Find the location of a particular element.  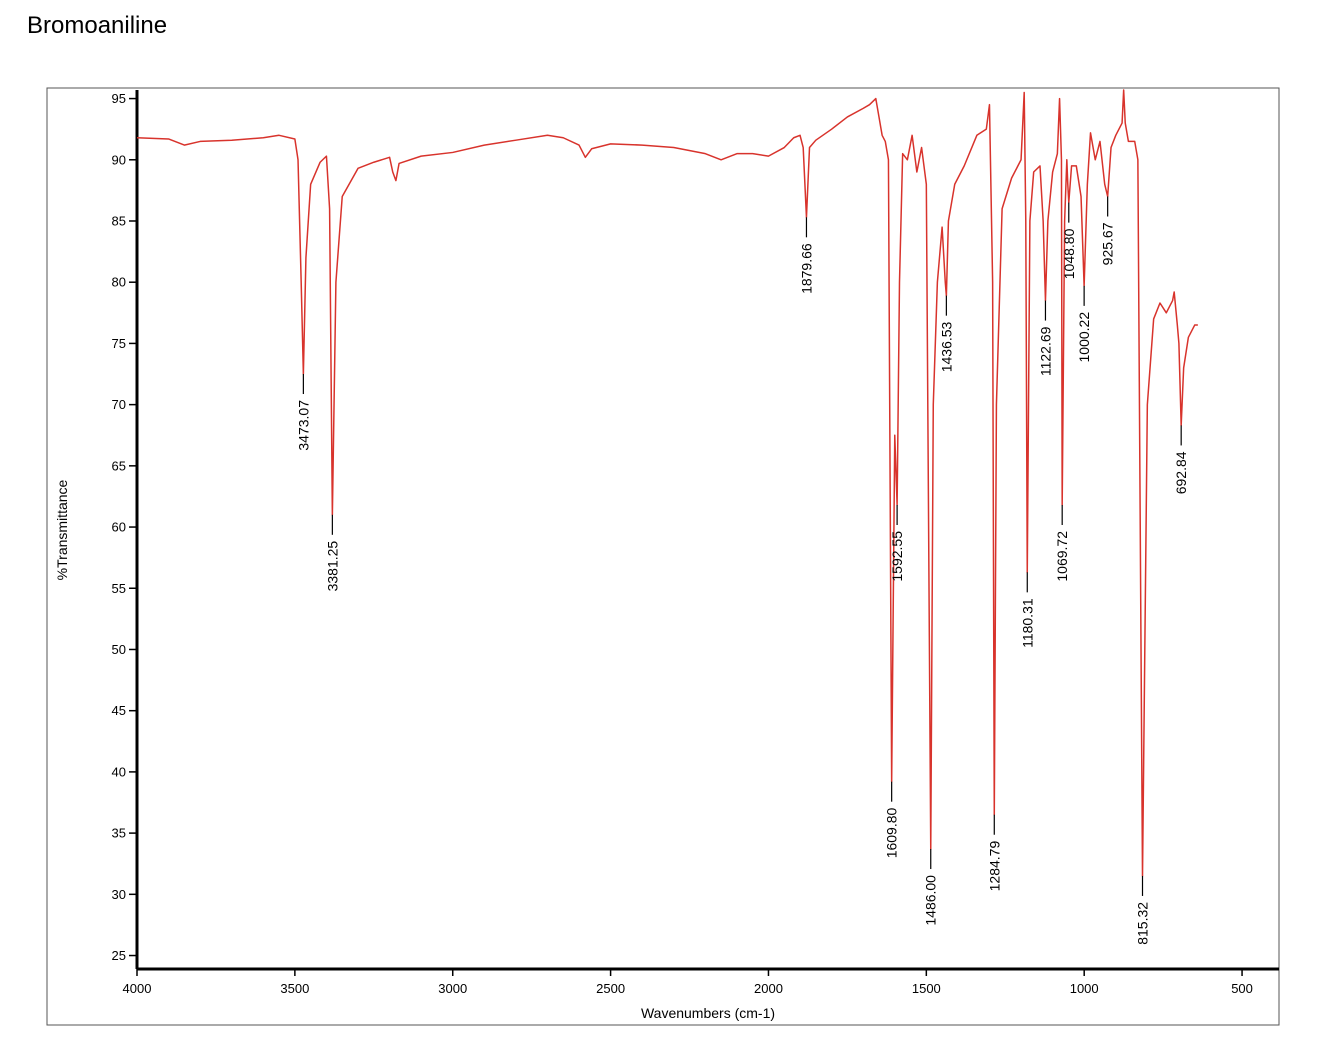

y-tick-label: 25 is located at coordinates (119, 955).